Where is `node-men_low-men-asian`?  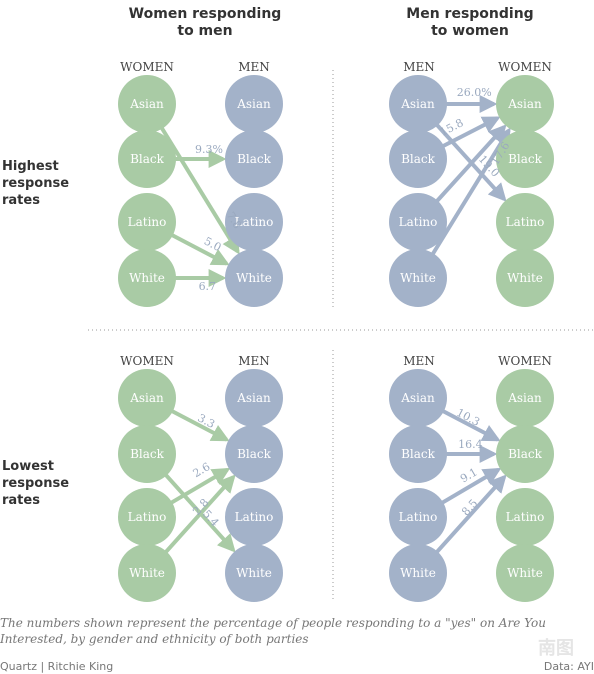 node-men_low-men-asian is located at coordinates (418, 398).